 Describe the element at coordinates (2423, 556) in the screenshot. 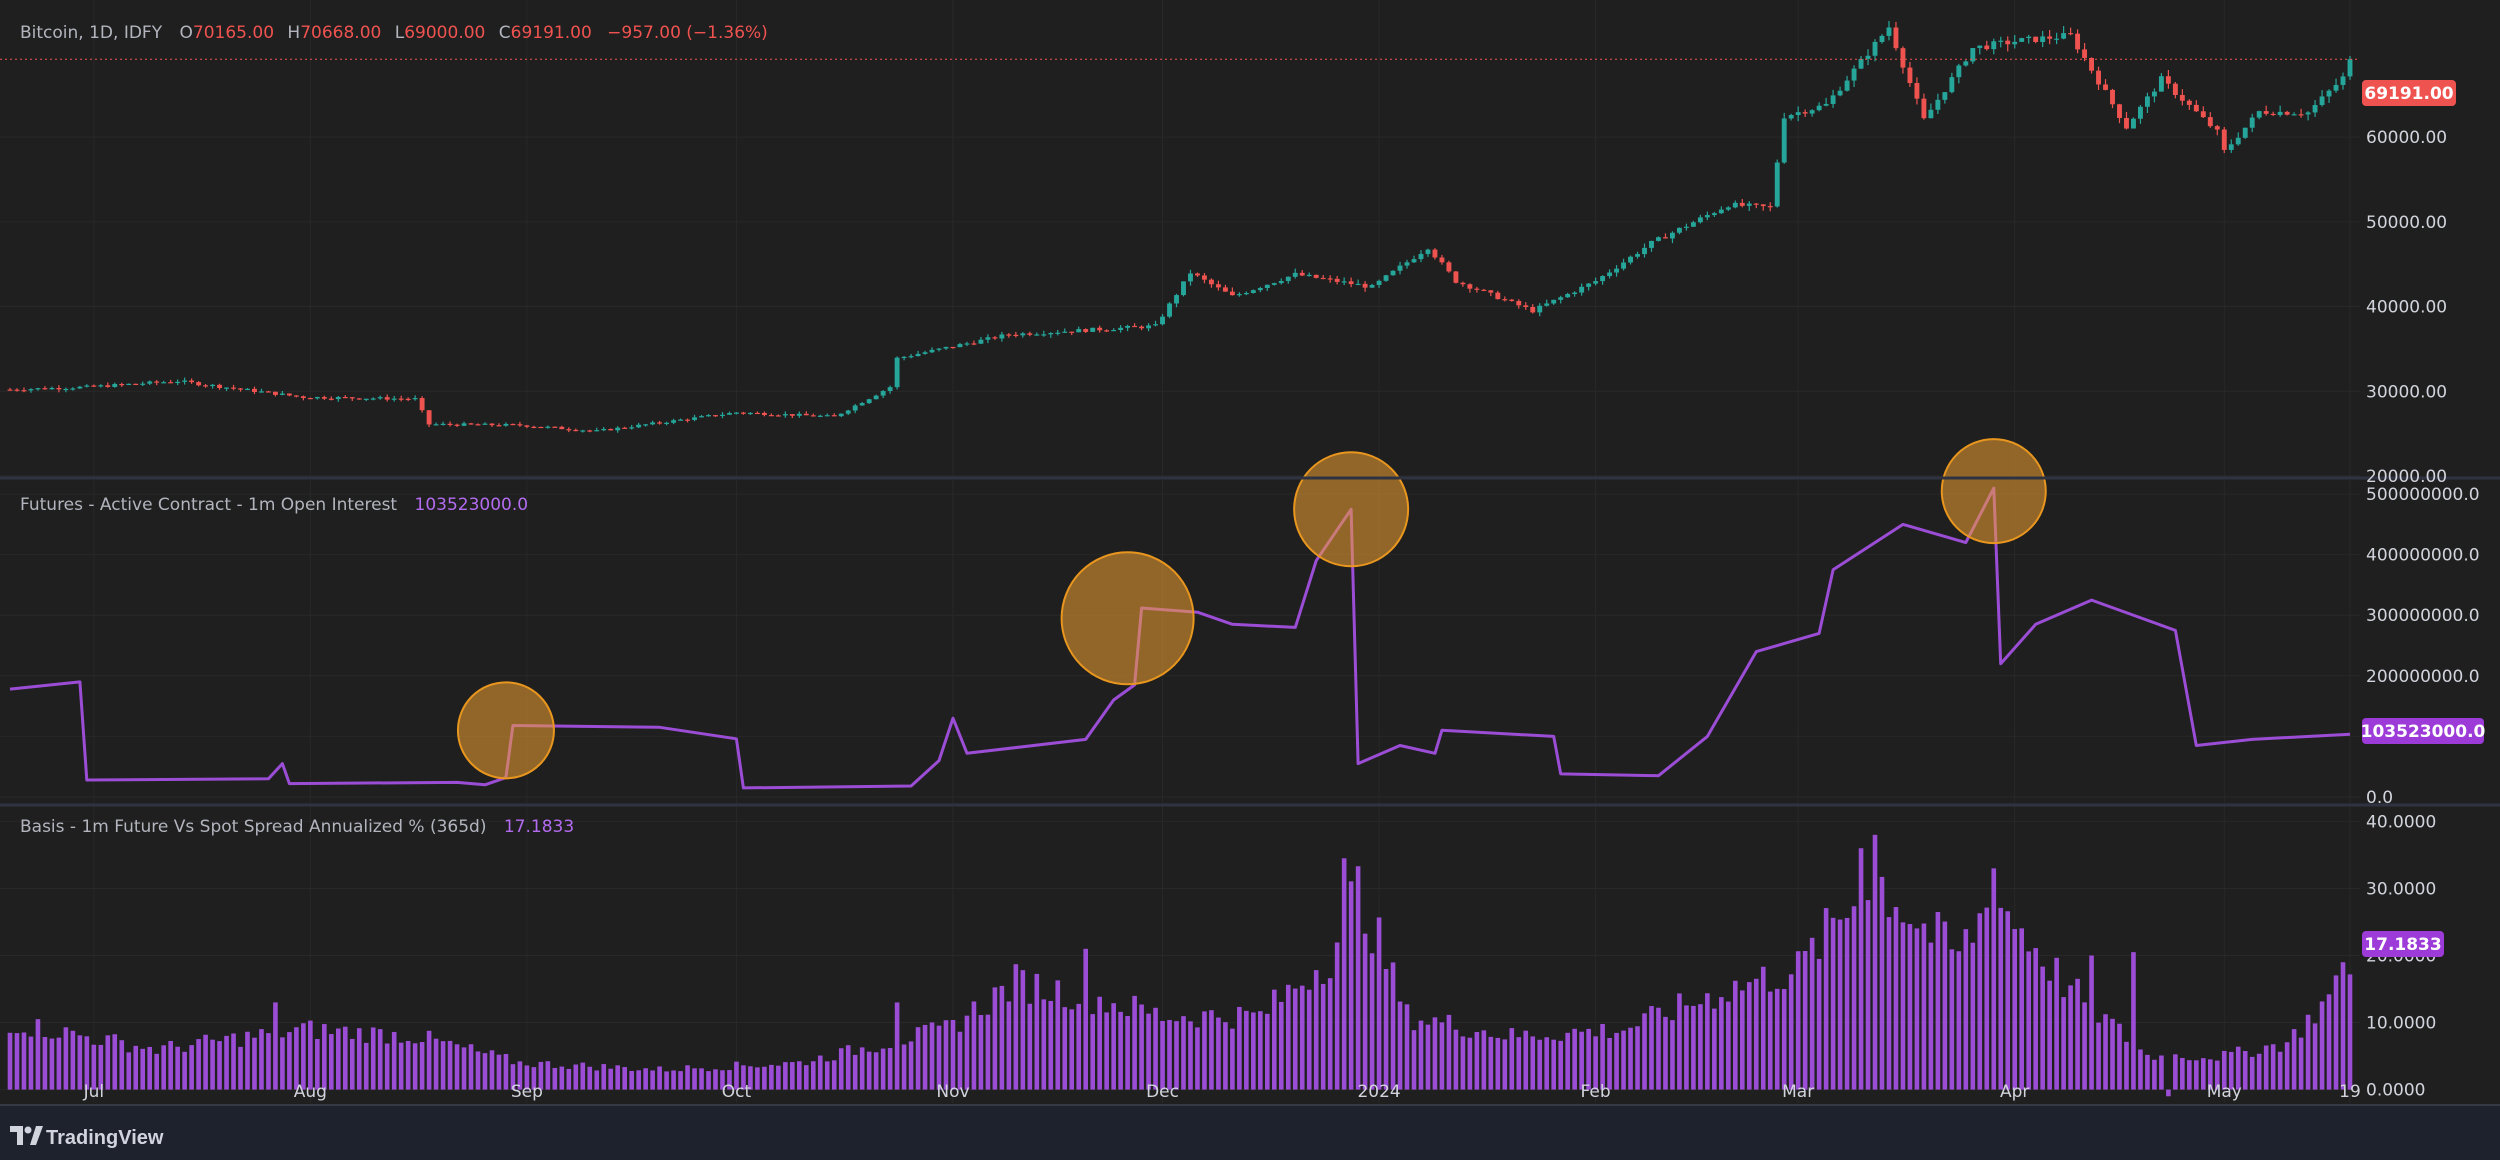

I see `scale-tick-label: 400000000.0` at that location.